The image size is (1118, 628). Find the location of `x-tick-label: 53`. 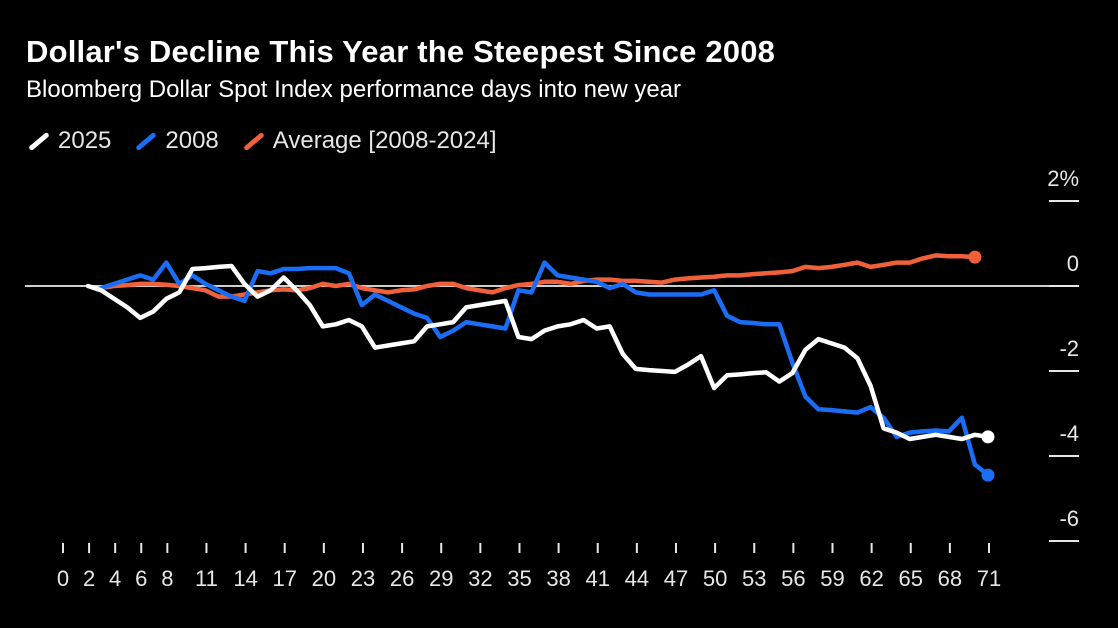

x-tick-label: 53 is located at coordinates (754, 578).